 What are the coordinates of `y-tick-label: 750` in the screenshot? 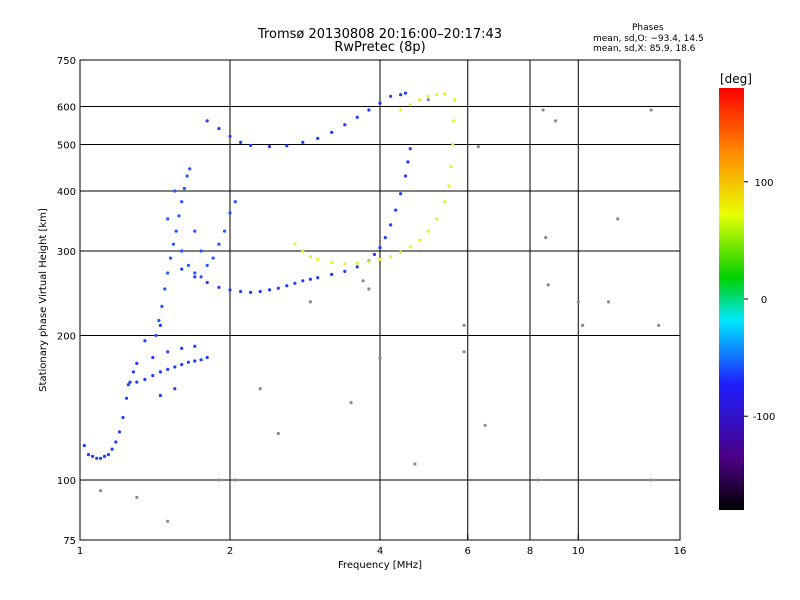 It's located at (66, 61).